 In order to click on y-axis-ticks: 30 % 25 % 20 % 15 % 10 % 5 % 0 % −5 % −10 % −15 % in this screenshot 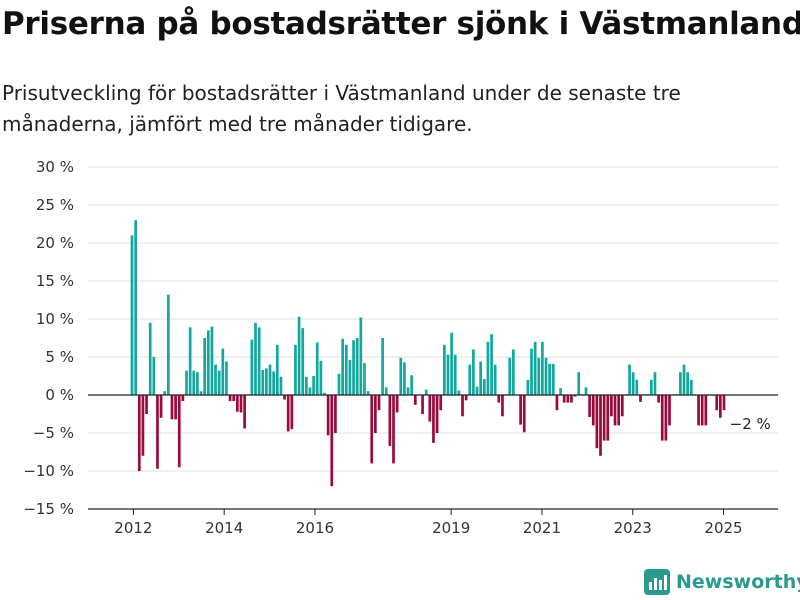, I will do `click(48, 338)`.